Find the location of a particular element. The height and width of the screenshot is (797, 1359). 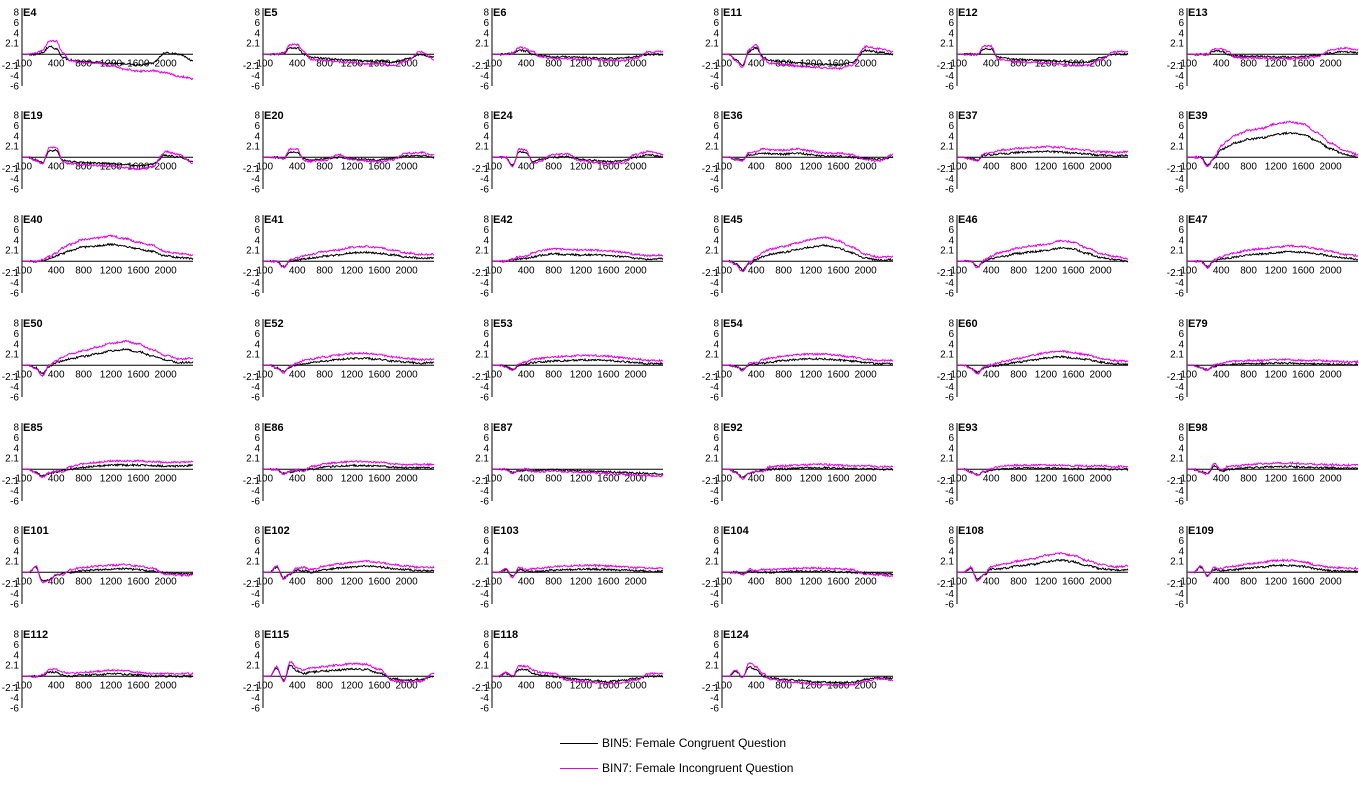

legend-item-bin5: BIN5: Female Congruent Question is located at coordinates (673, 743).